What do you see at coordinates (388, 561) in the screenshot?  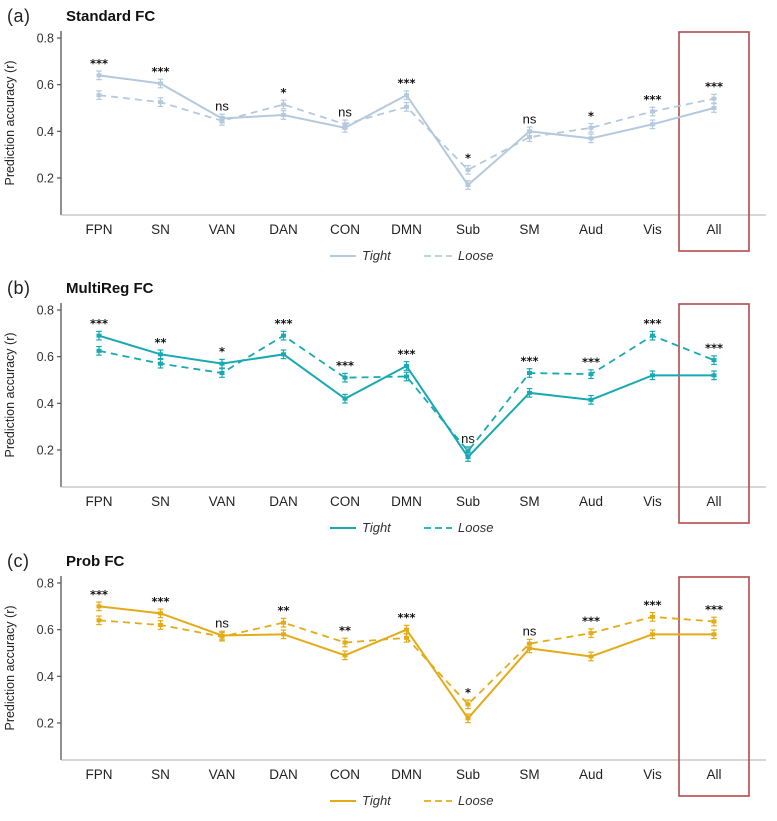 I see `panel-c-header: (c) Prob FC` at bounding box center [388, 561].